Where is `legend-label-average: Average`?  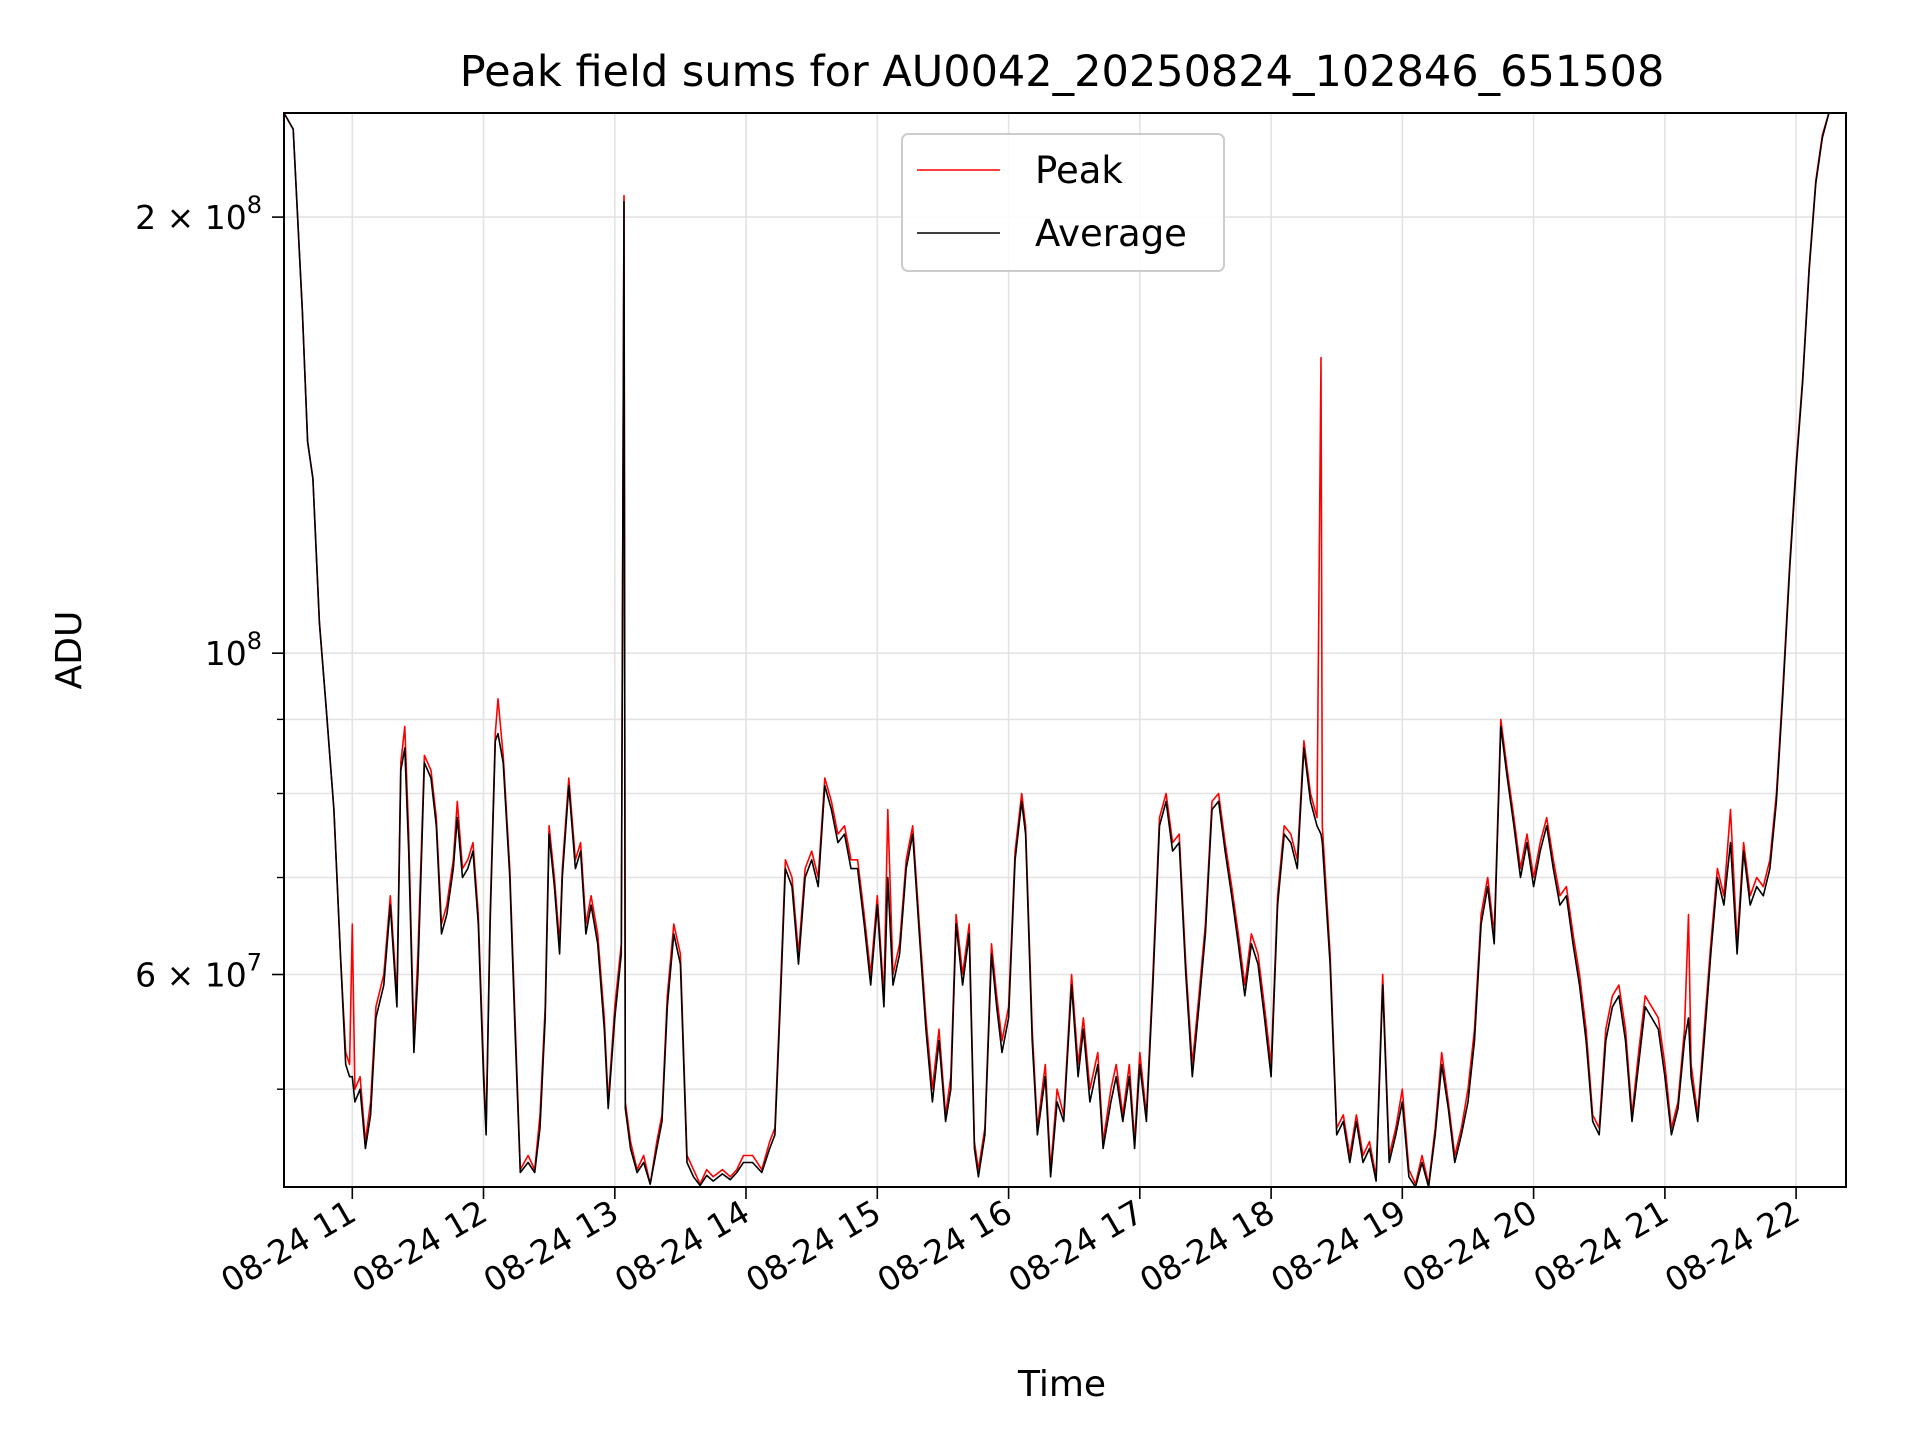
legend-label-average: Average is located at coordinates (1111, 233).